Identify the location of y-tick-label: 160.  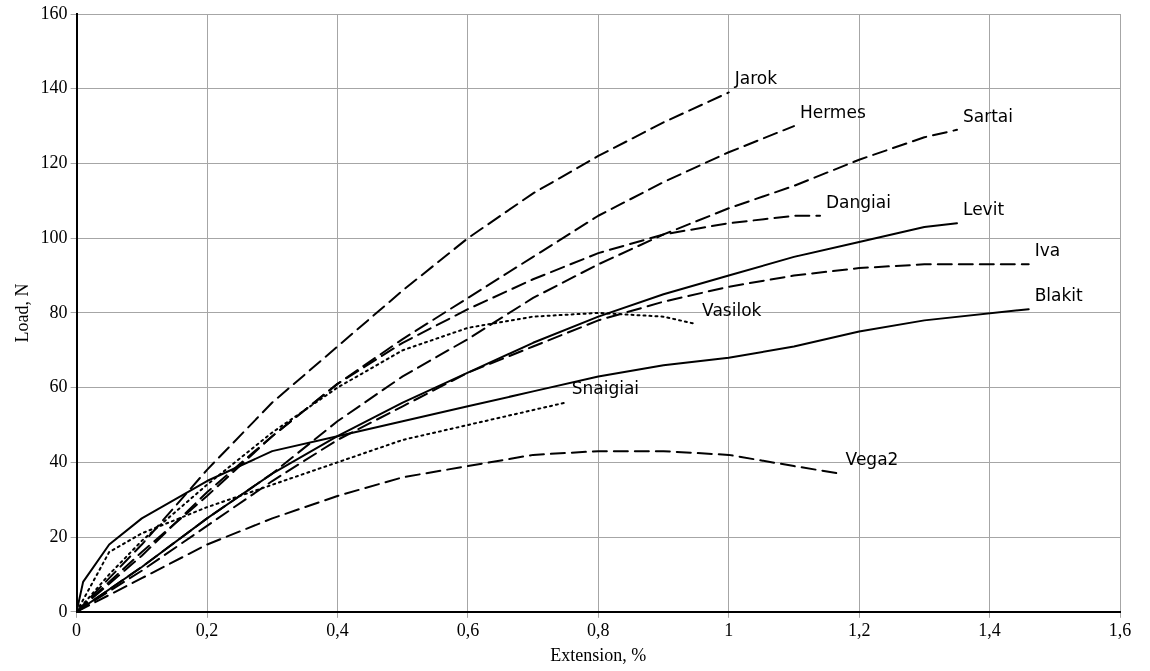
(54, 12).